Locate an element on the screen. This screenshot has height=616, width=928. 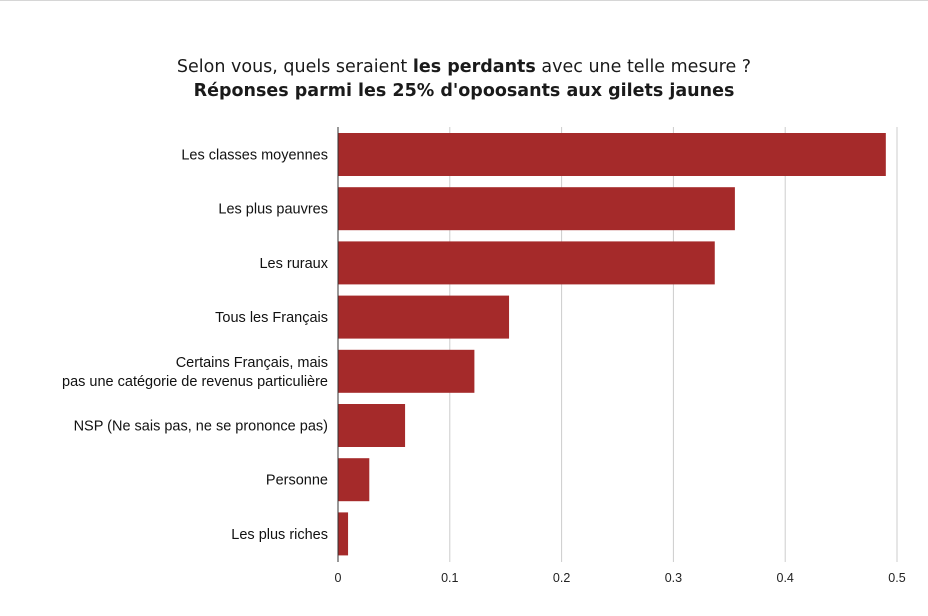
category-label: Les plus pauvres is located at coordinates (273, 210).